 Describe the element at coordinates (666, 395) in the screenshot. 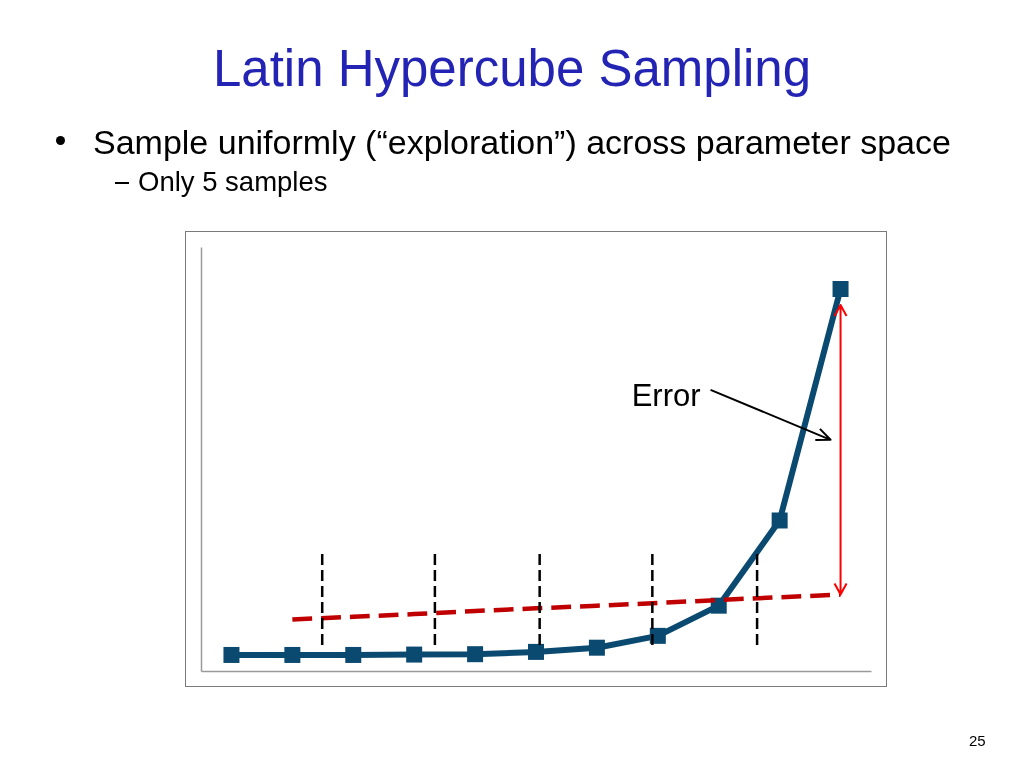

I see `annotation: Error` at that location.